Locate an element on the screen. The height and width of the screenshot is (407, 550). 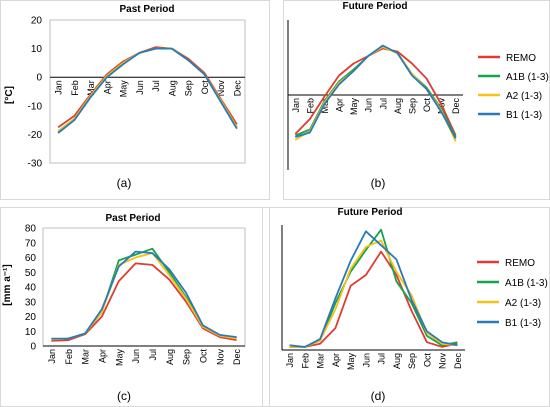
y-tick-label: -20 is located at coordinates (35, 135).